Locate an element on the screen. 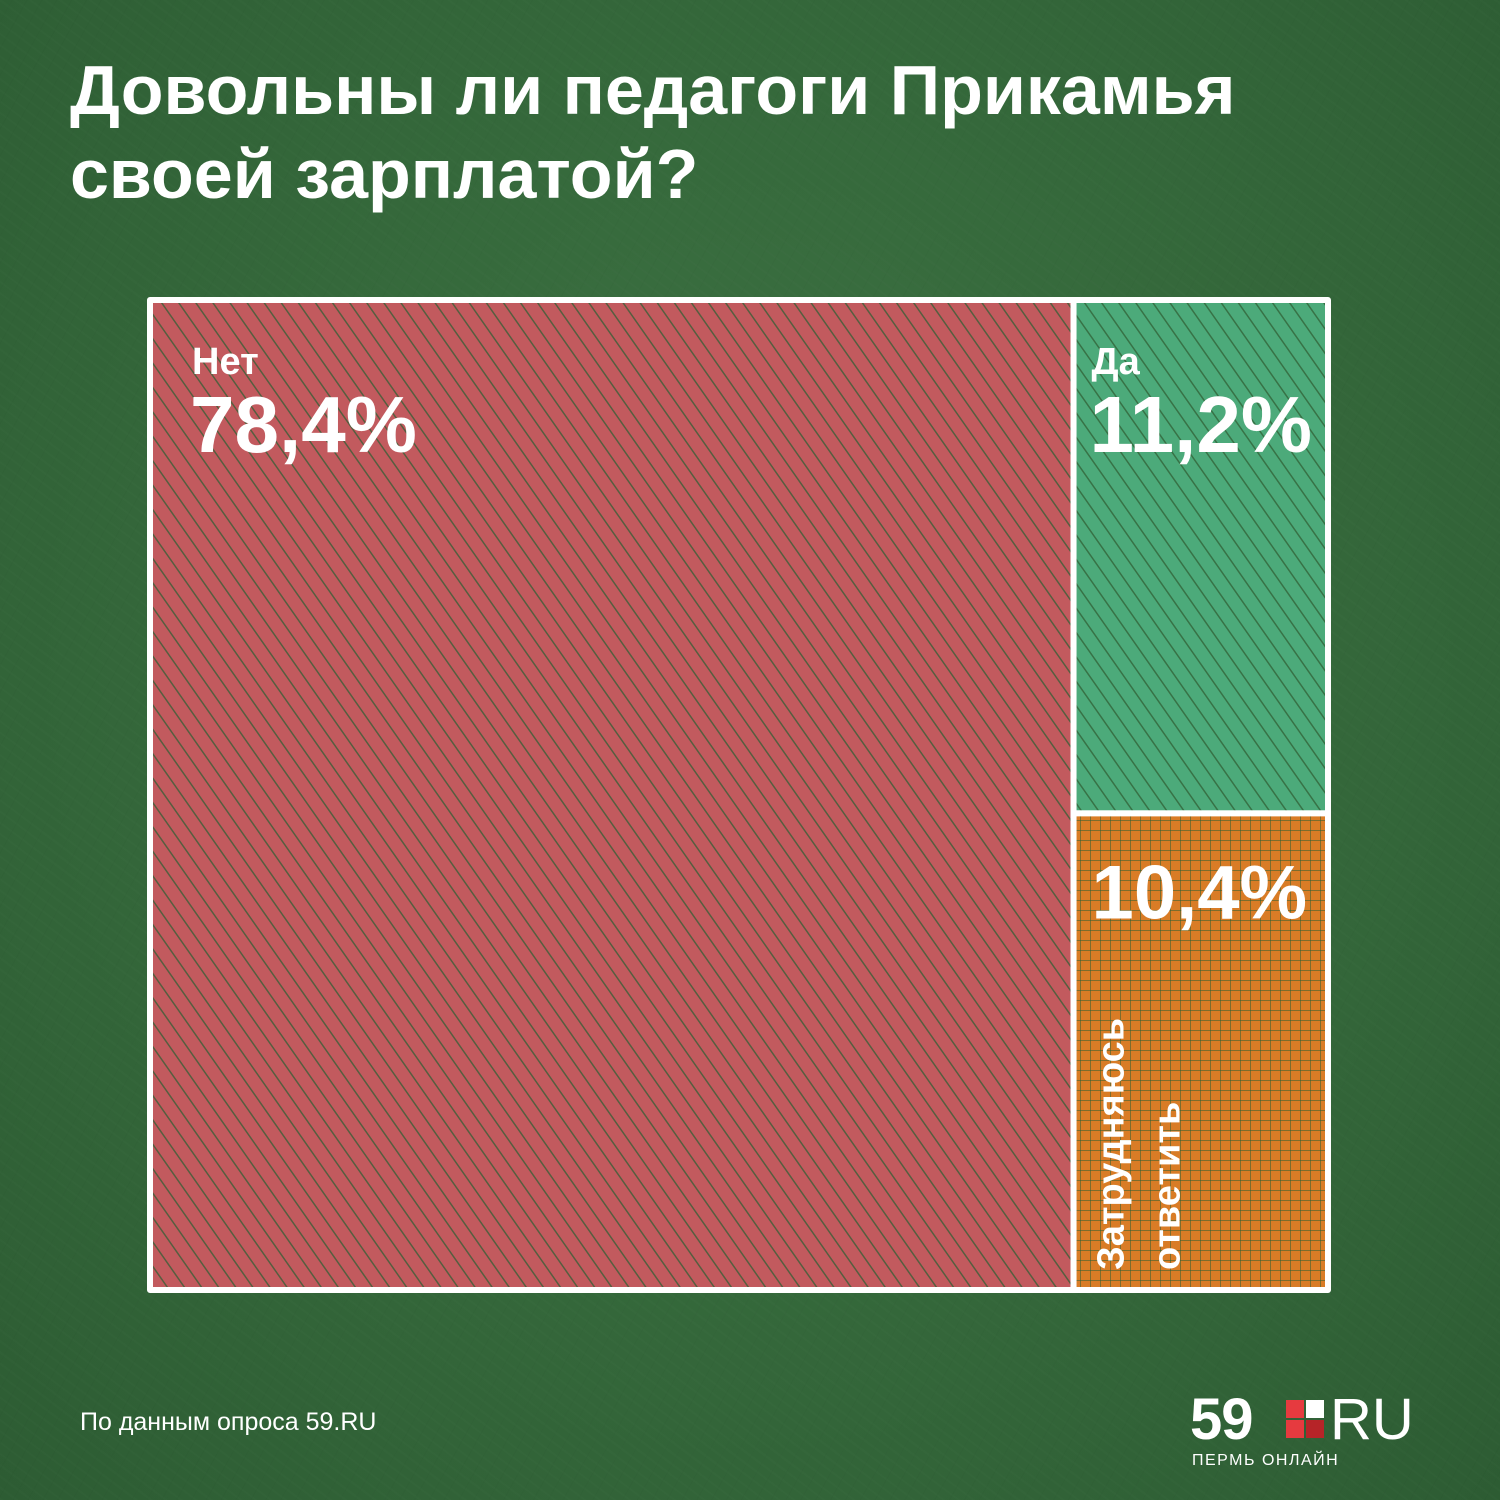 The image size is (1500, 1500). segment-2-value-label: 11,2% is located at coordinates (1201, 424).